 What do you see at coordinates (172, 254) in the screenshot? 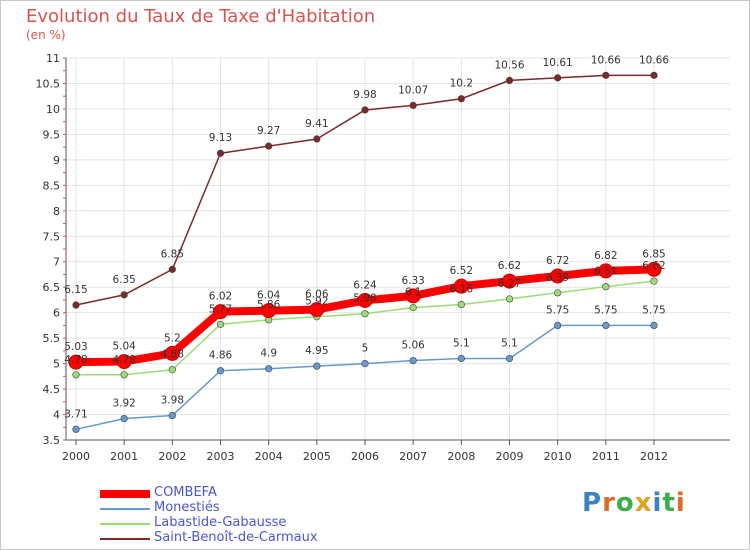
I see `data-label: 6.85` at bounding box center [172, 254].